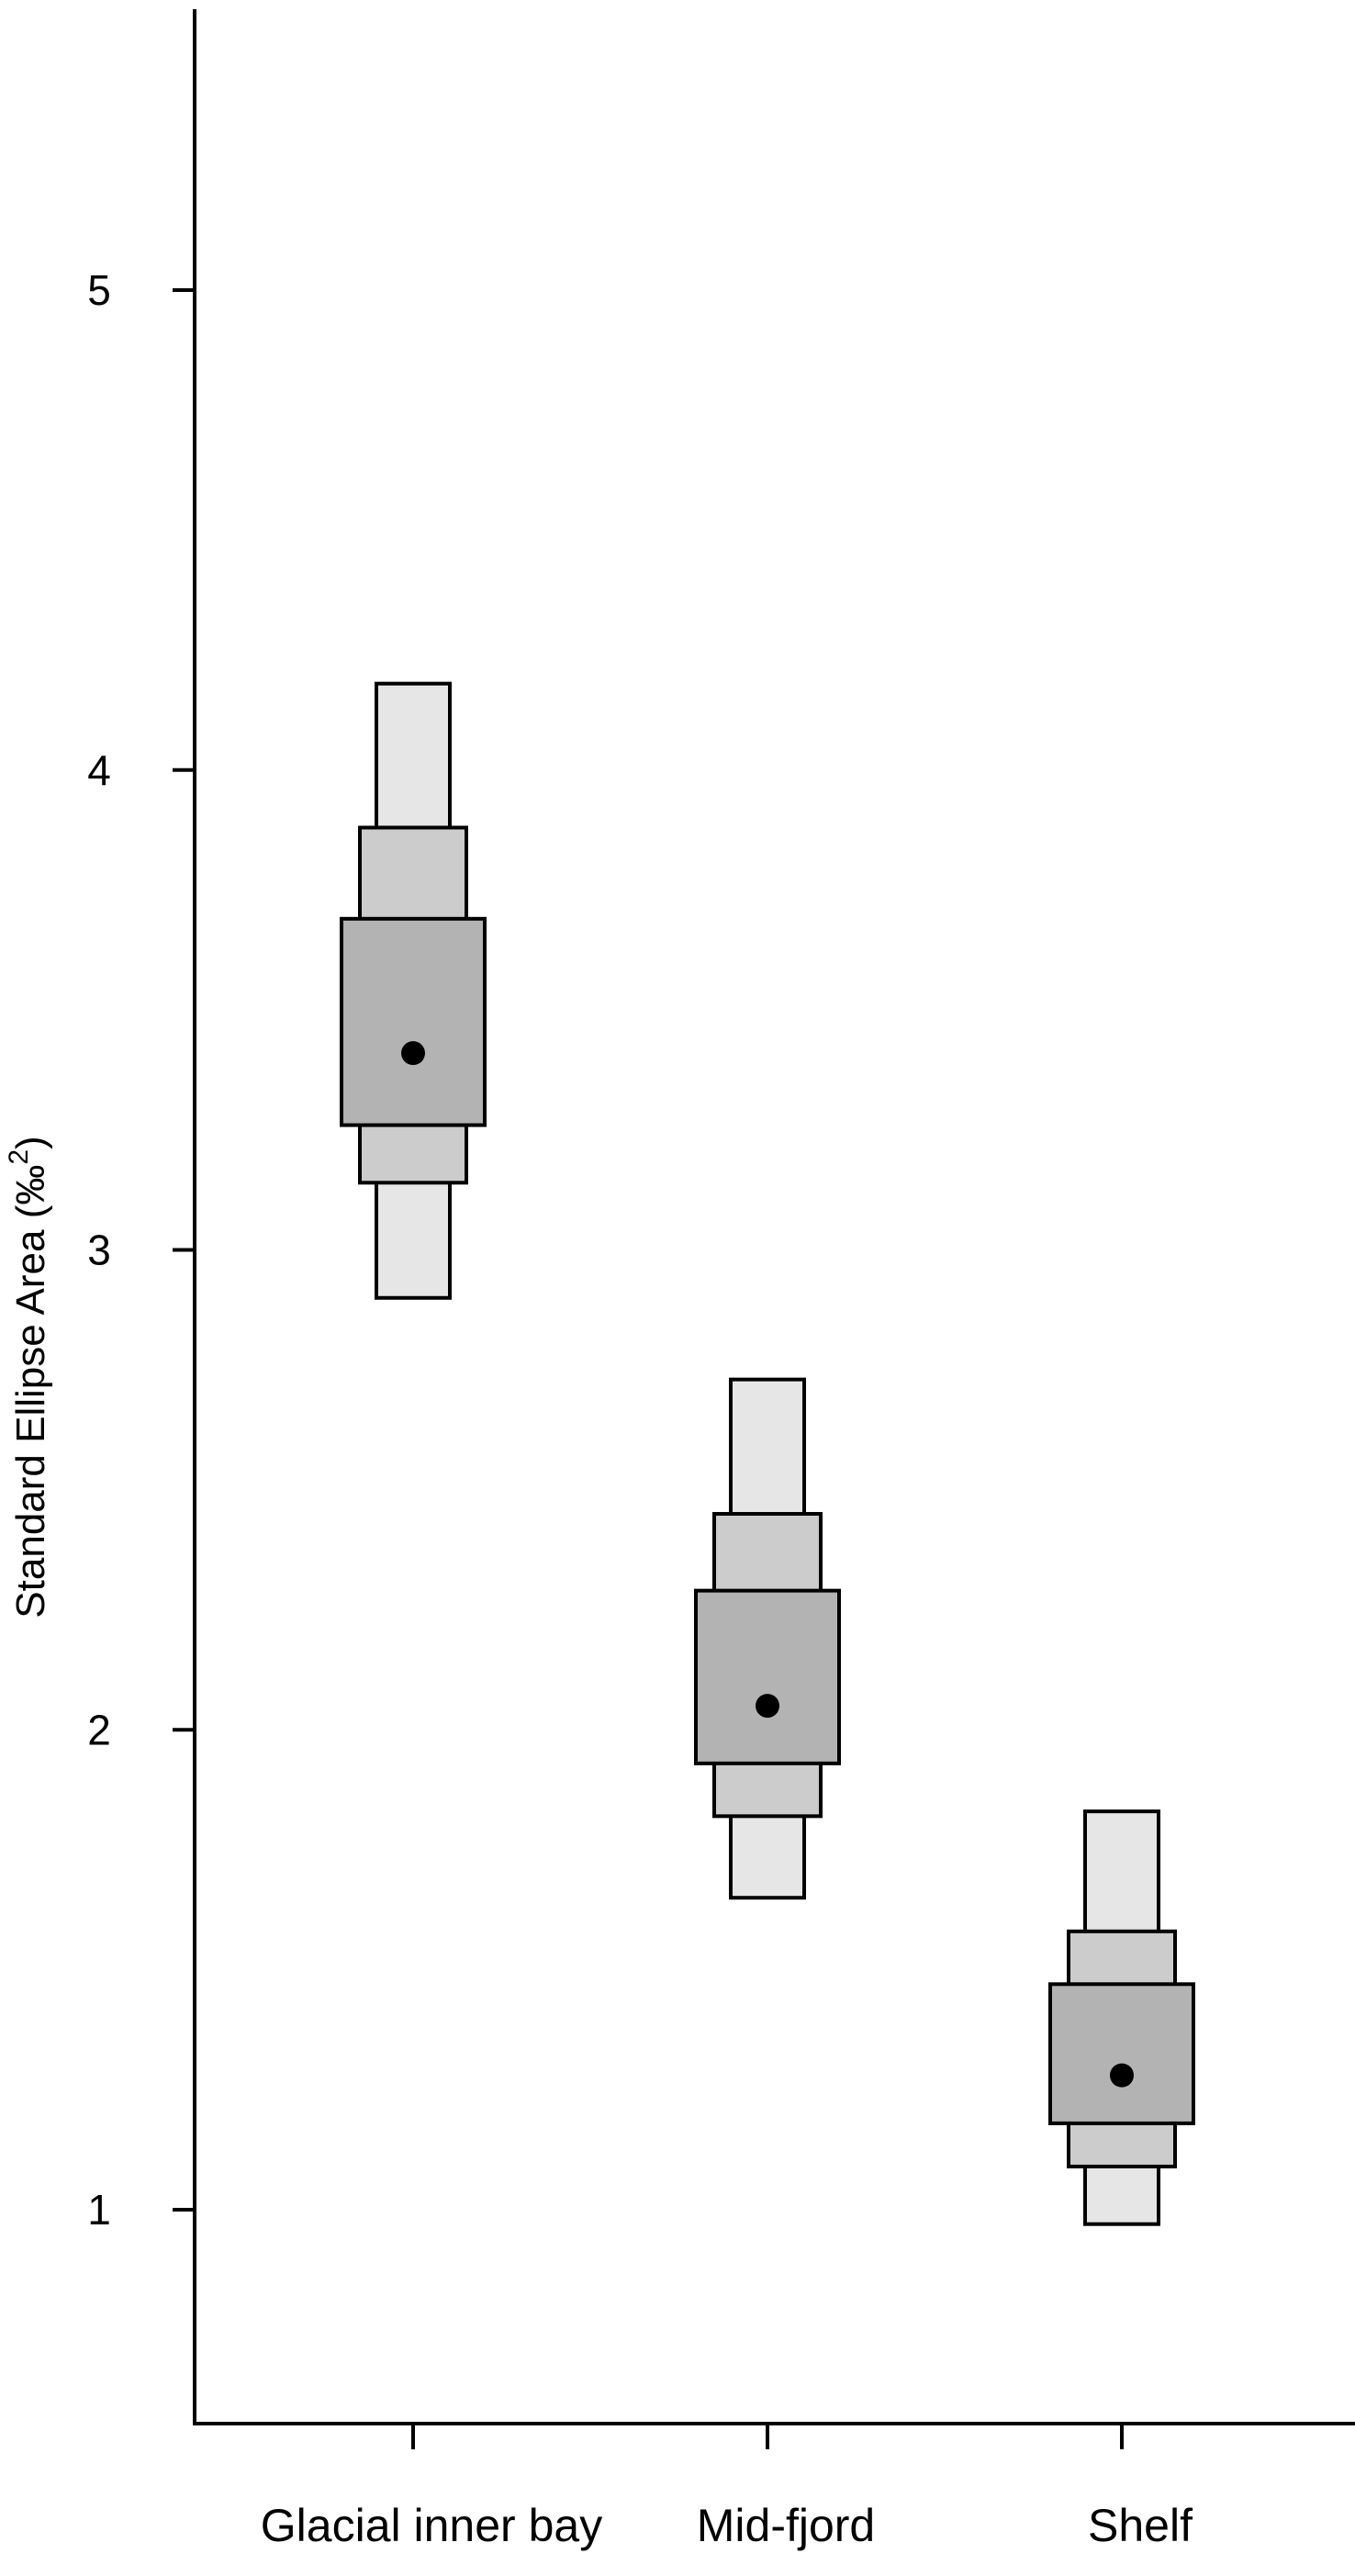 This screenshot has width=1355, height=2576. I want to click on x-tick-label: Mid-fjord, so click(786, 2525).